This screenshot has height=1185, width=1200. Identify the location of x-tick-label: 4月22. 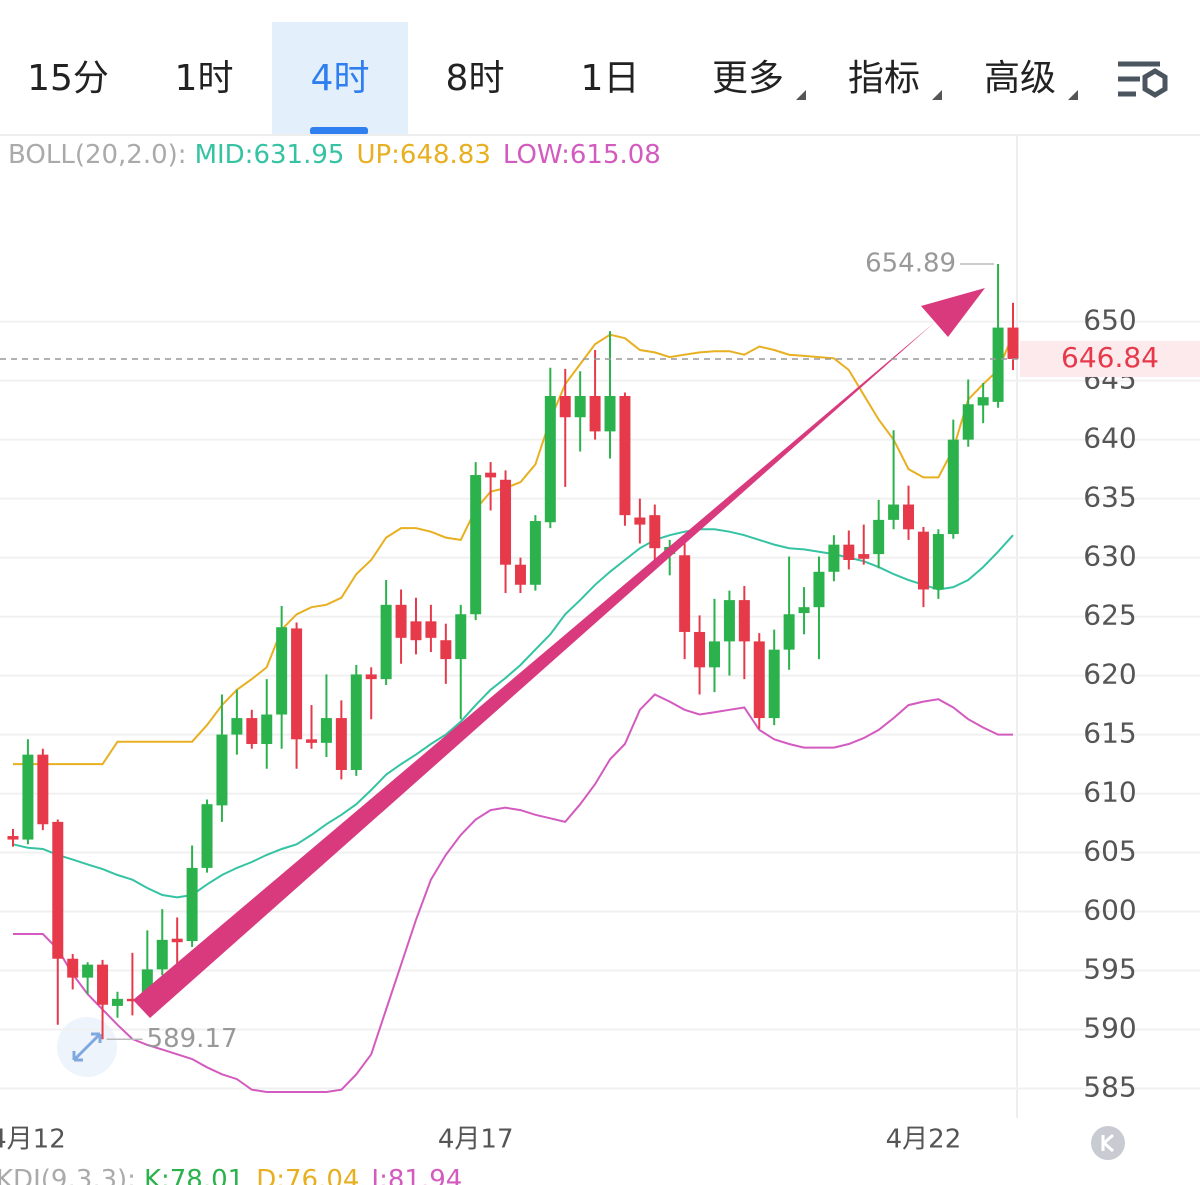
(924, 1140).